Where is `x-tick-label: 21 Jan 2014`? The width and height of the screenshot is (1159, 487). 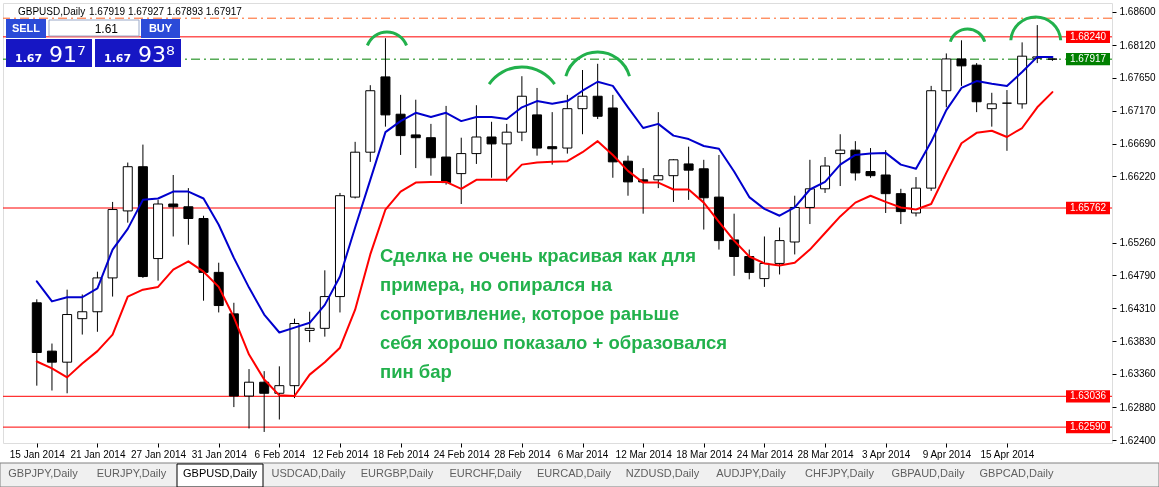 x-tick-label: 21 Jan 2014 is located at coordinates (98, 454).